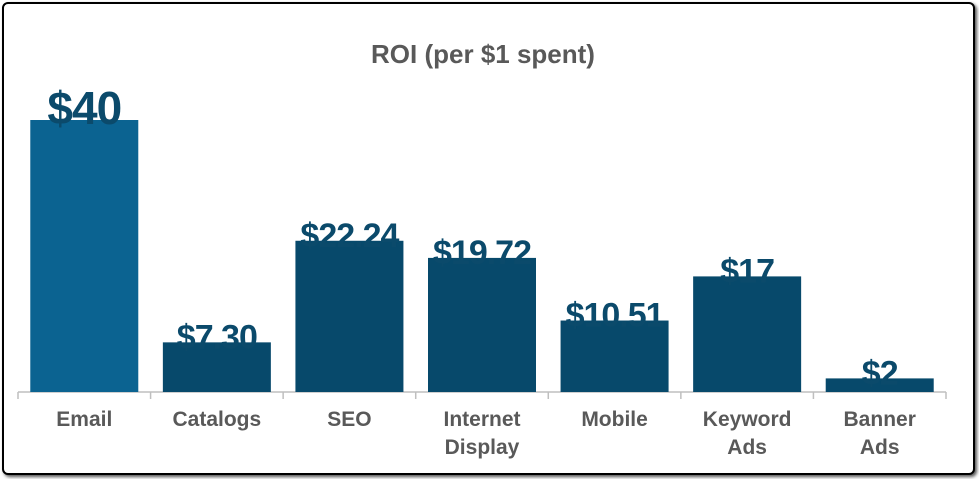  Describe the element at coordinates (349, 236) in the screenshot. I see `value-label: $22.24` at that location.